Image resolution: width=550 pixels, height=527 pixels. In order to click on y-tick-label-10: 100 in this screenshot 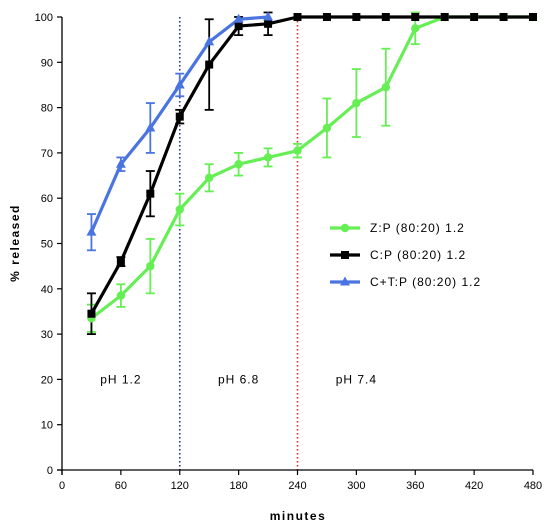, I will do `click(44, 18)`.